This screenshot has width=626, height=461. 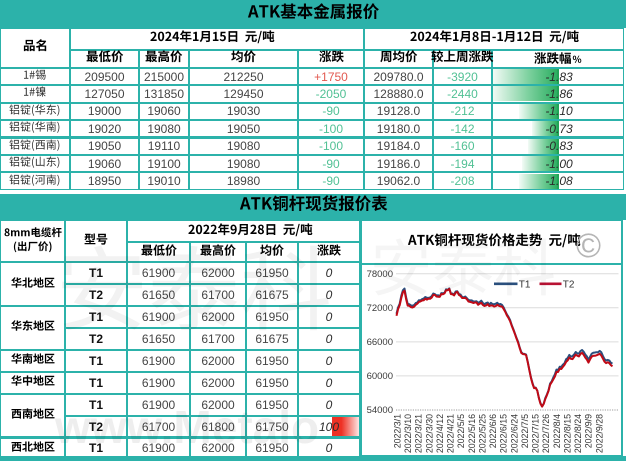 I want to click on svg-text: 2022/3/1, so click(x=397, y=431).